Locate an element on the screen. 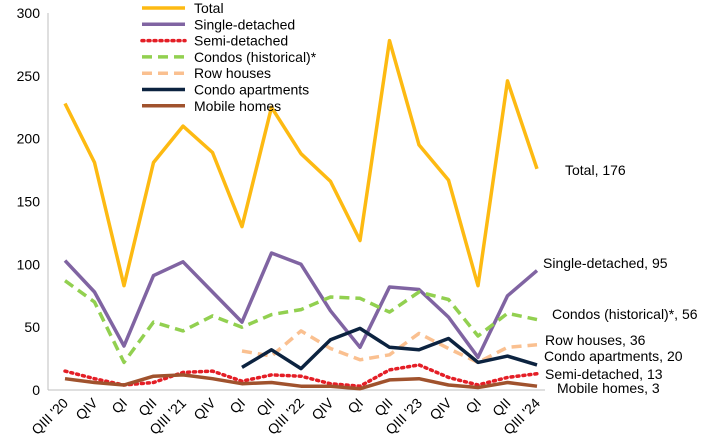 This screenshot has height=443, width=723. legend-label-single-detached: Single-detached is located at coordinates (244, 24).